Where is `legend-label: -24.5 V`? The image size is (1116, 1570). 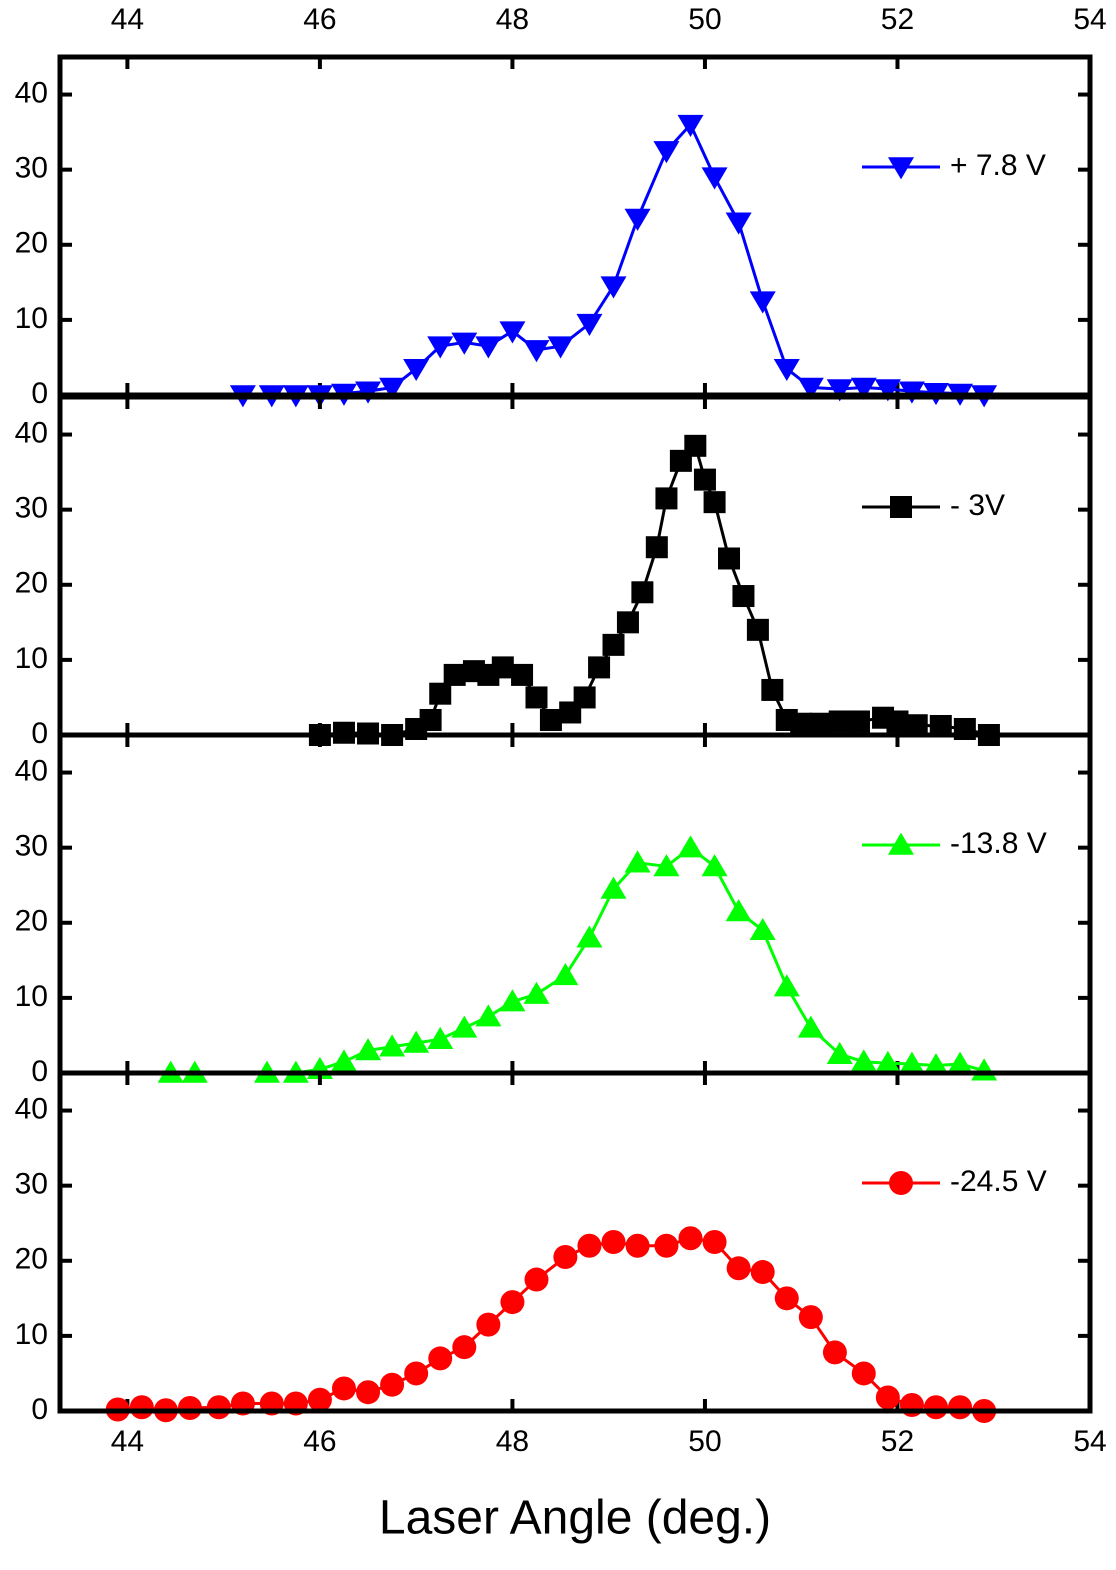
legend-label: -24.5 V is located at coordinates (998, 1181).